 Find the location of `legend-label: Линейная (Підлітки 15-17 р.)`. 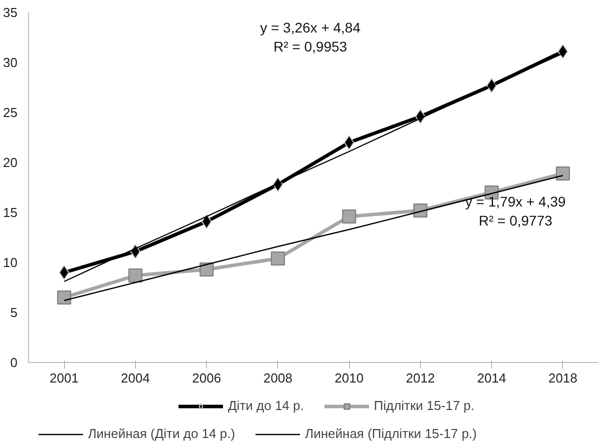

legend-label: Линейная (Підлітки 15-17 р.) is located at coordinates (391, 433).